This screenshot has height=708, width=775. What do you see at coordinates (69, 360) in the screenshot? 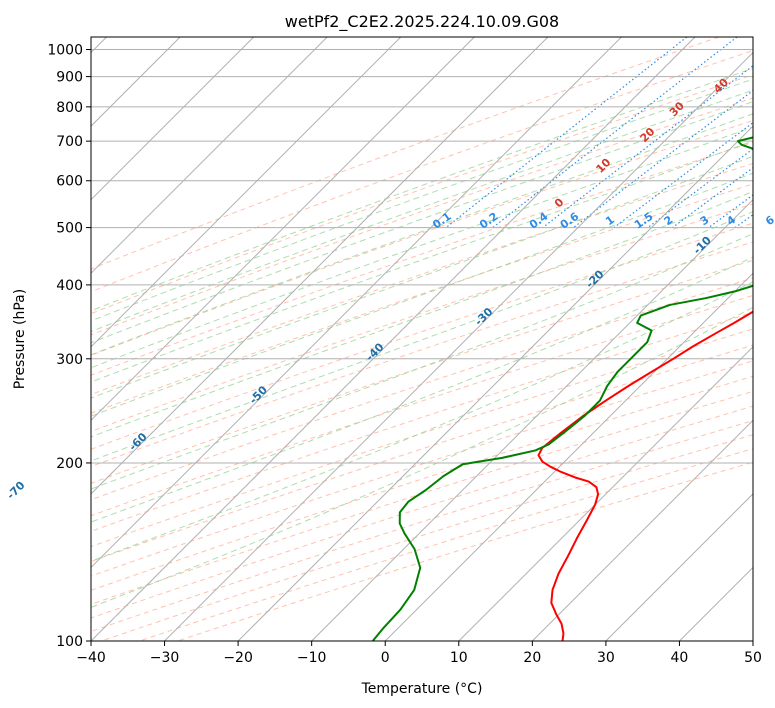
I see `y-tick-label: 300` at bounding box center [69, 360].